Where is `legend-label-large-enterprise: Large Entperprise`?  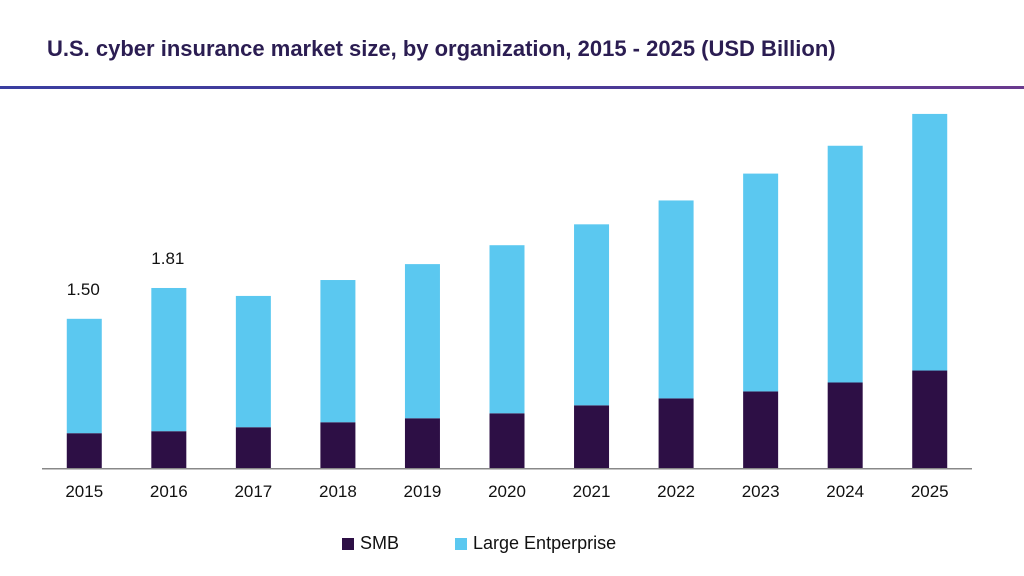 legend-label-large-enterprise: Large Entperprise is located at coordinates (545, 543).